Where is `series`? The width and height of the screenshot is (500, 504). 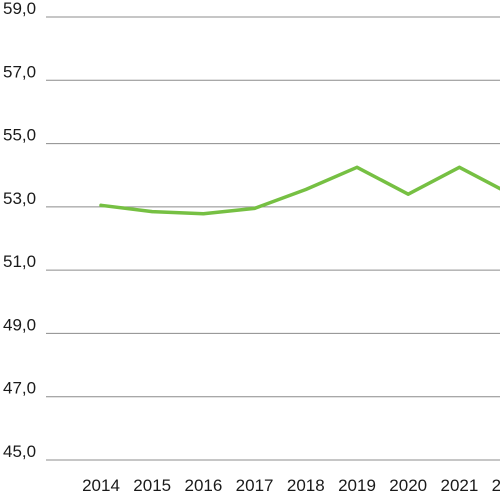 series is located at coordinates (299, 190).